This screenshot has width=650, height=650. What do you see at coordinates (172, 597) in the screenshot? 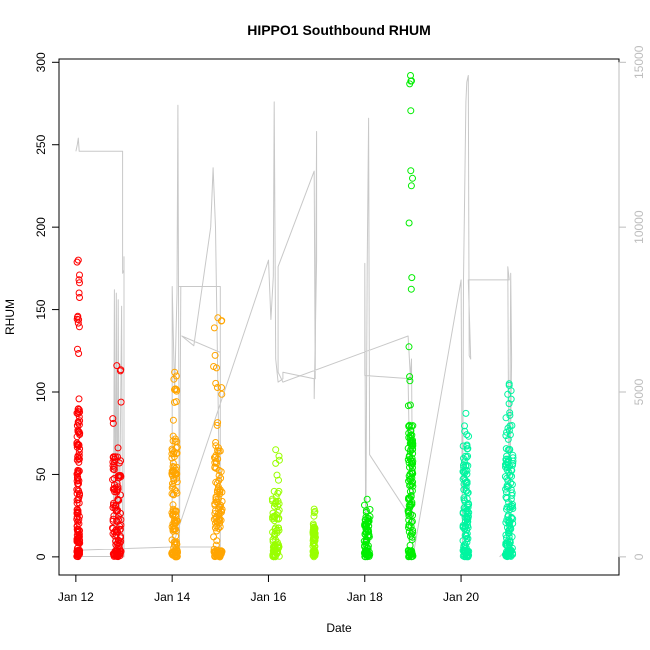
I see `x-tick-label: Jan 14` at bounding box center [172, 597].